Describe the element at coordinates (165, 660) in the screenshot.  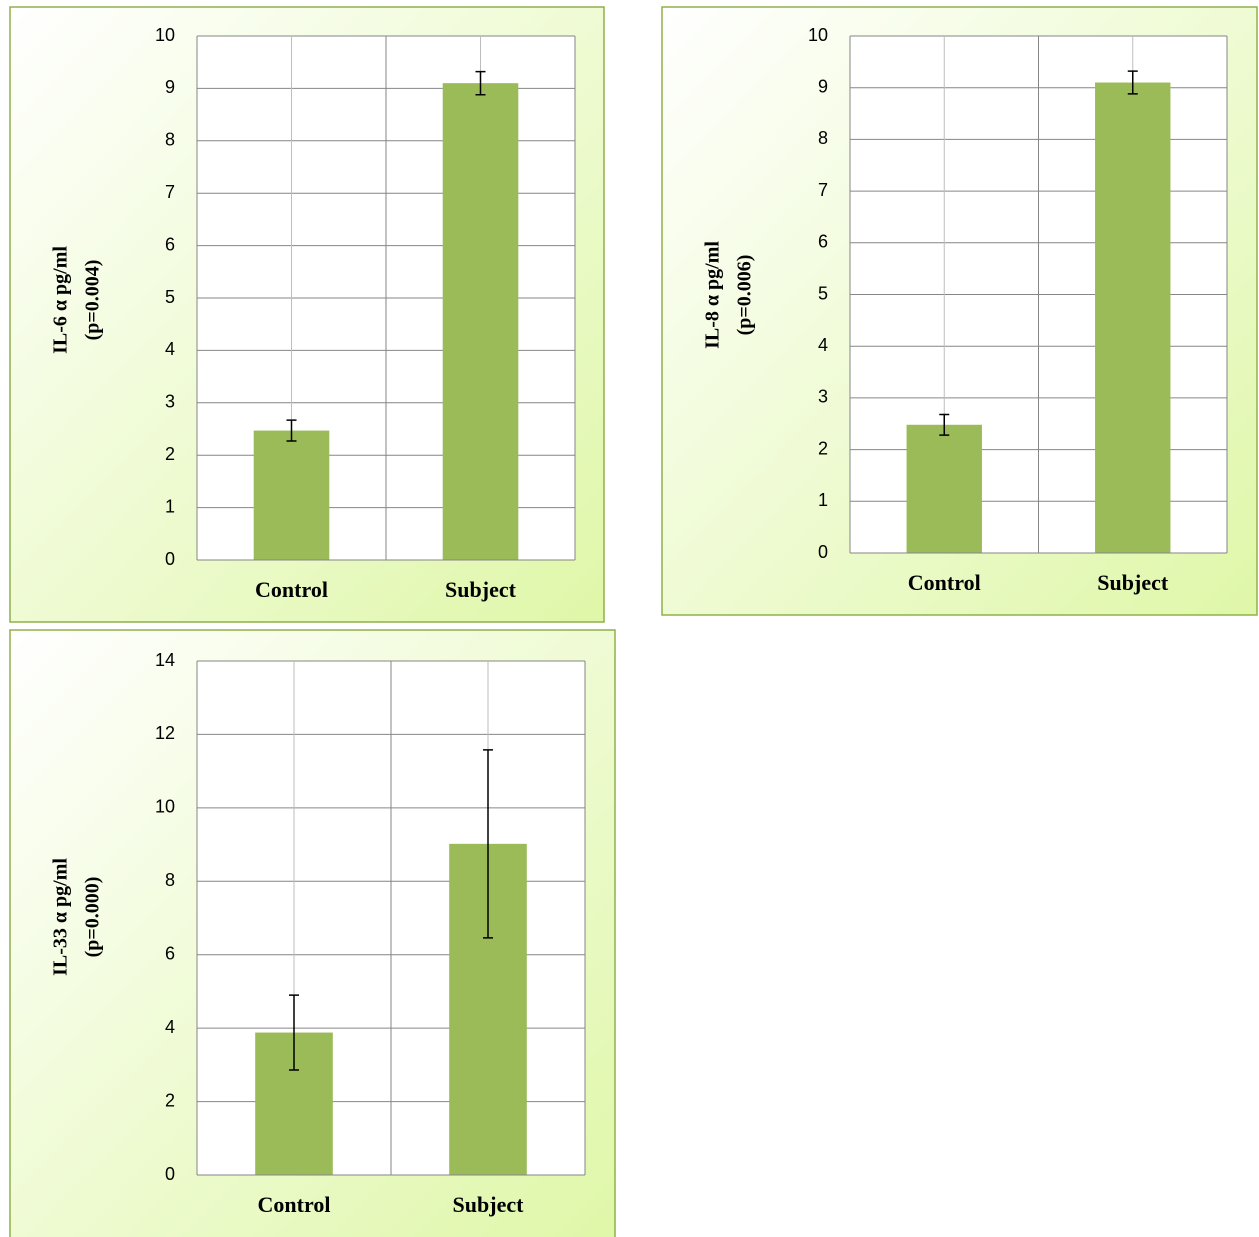
I see `y-tick-label: 14` at that location.